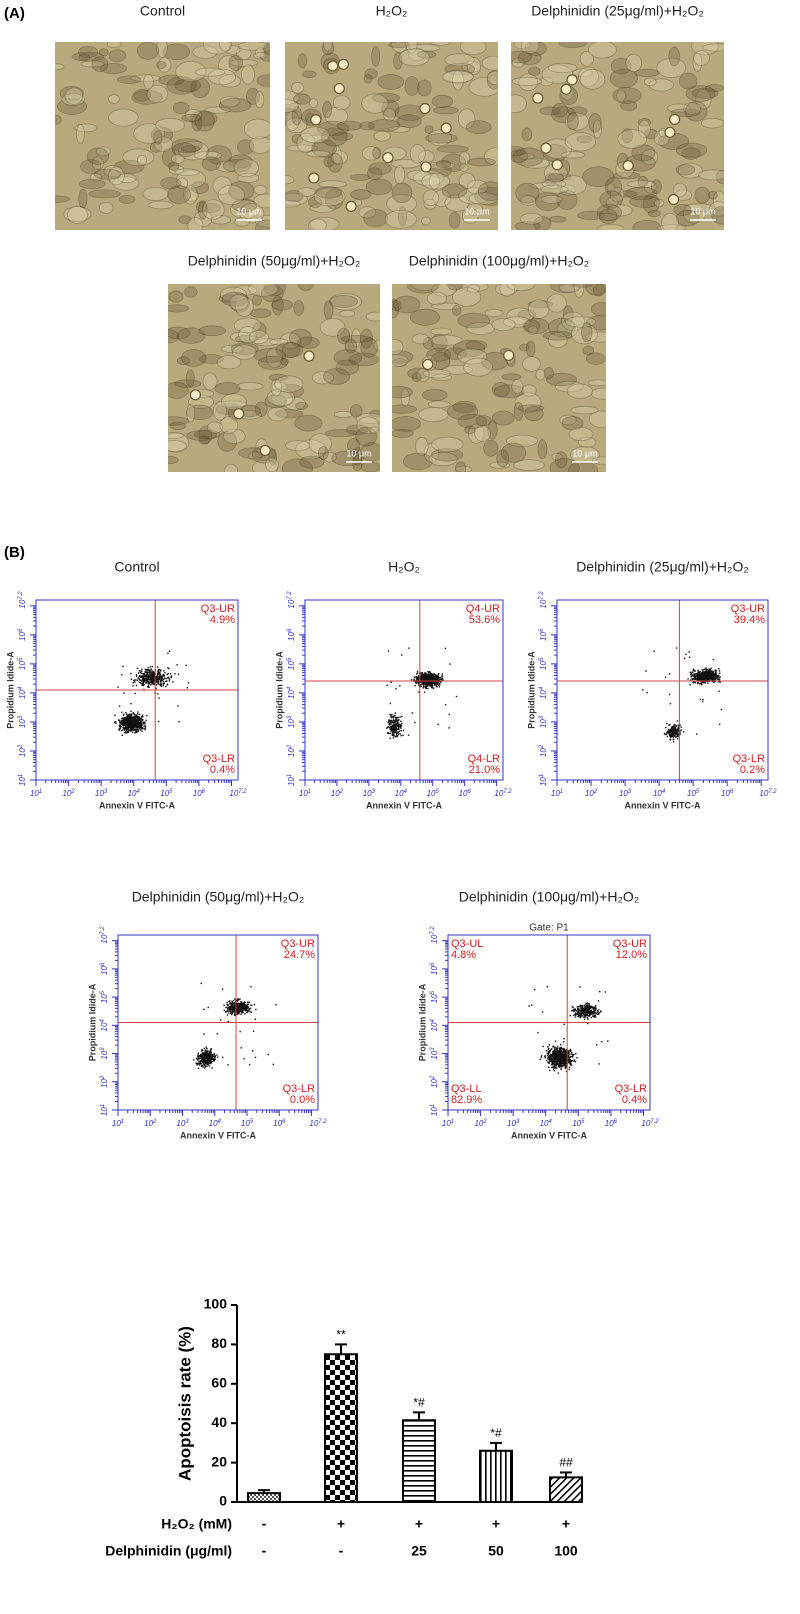 The width and height of the screenshot is (800, 1614). What do you see at coordinates (68, 794) in the screenshot?
I see `axis-tick-label: 10²` at bounding box center [68, 794].